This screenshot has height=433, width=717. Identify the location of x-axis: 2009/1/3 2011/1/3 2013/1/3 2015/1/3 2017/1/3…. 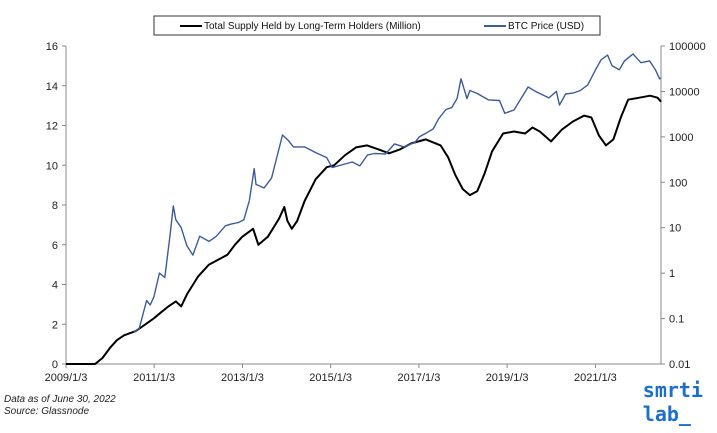
(353, 373).